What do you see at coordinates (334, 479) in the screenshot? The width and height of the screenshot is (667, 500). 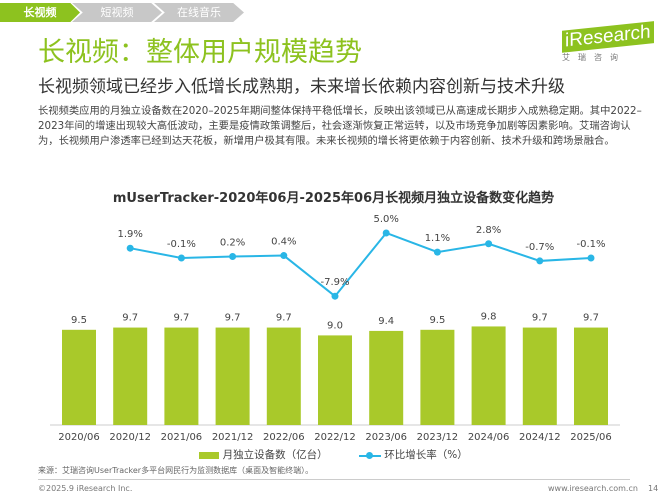 I see `footer-divider` at bounding box center [334, 479].